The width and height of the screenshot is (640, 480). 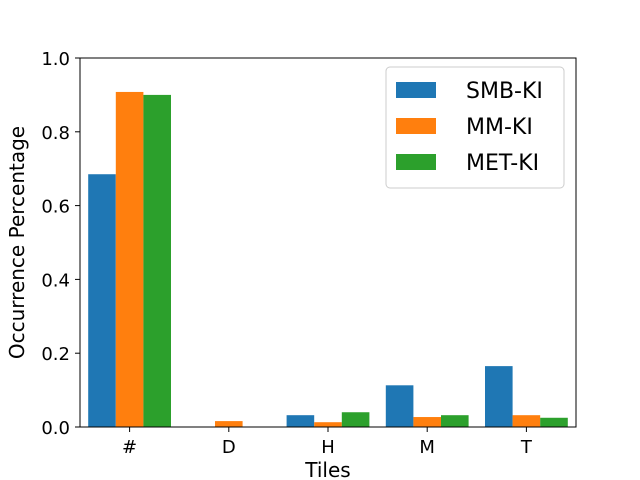 I want to click on y-axis: 0.0 0.2 0.4 0.6 0.8 1.0, so click(x=60, y=244).